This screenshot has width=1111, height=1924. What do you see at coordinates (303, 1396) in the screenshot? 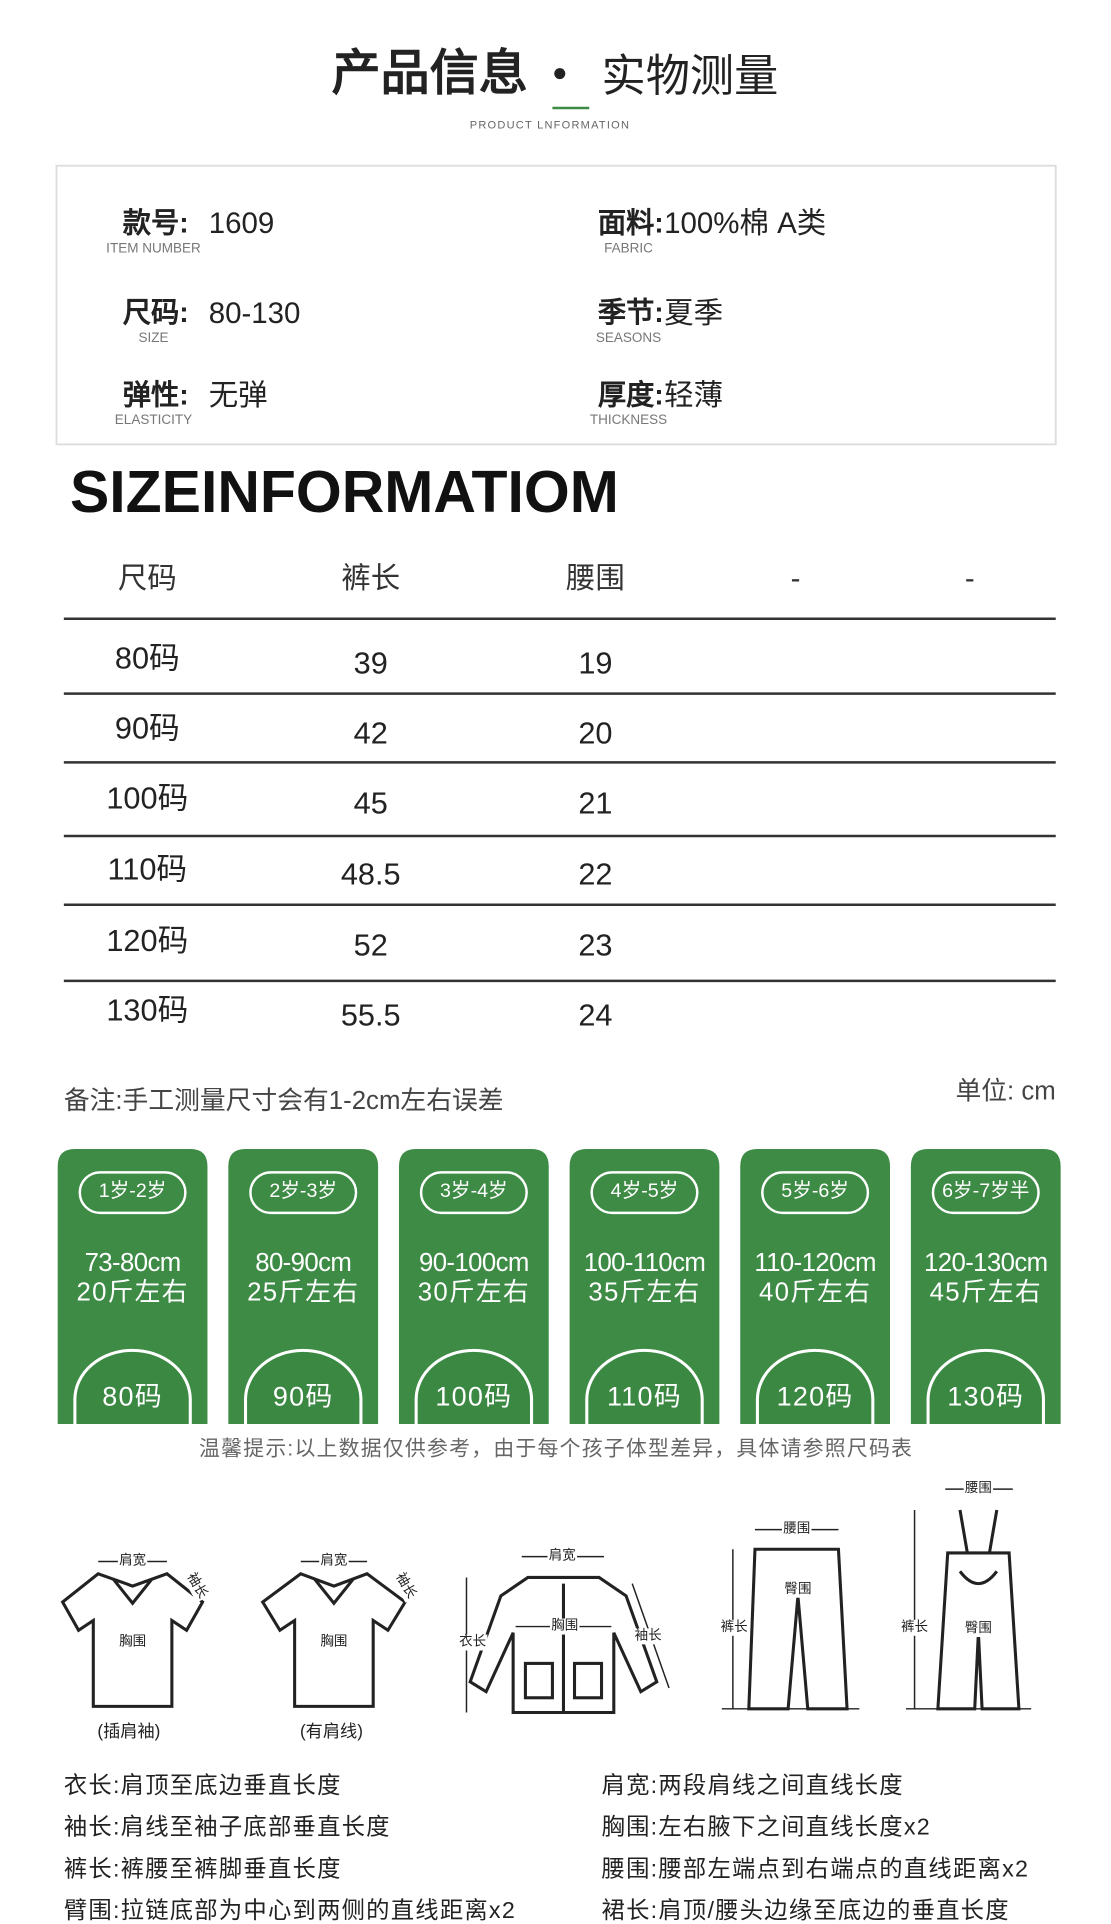
I see `card-size: 90码` at bounding box center [303, 1396].